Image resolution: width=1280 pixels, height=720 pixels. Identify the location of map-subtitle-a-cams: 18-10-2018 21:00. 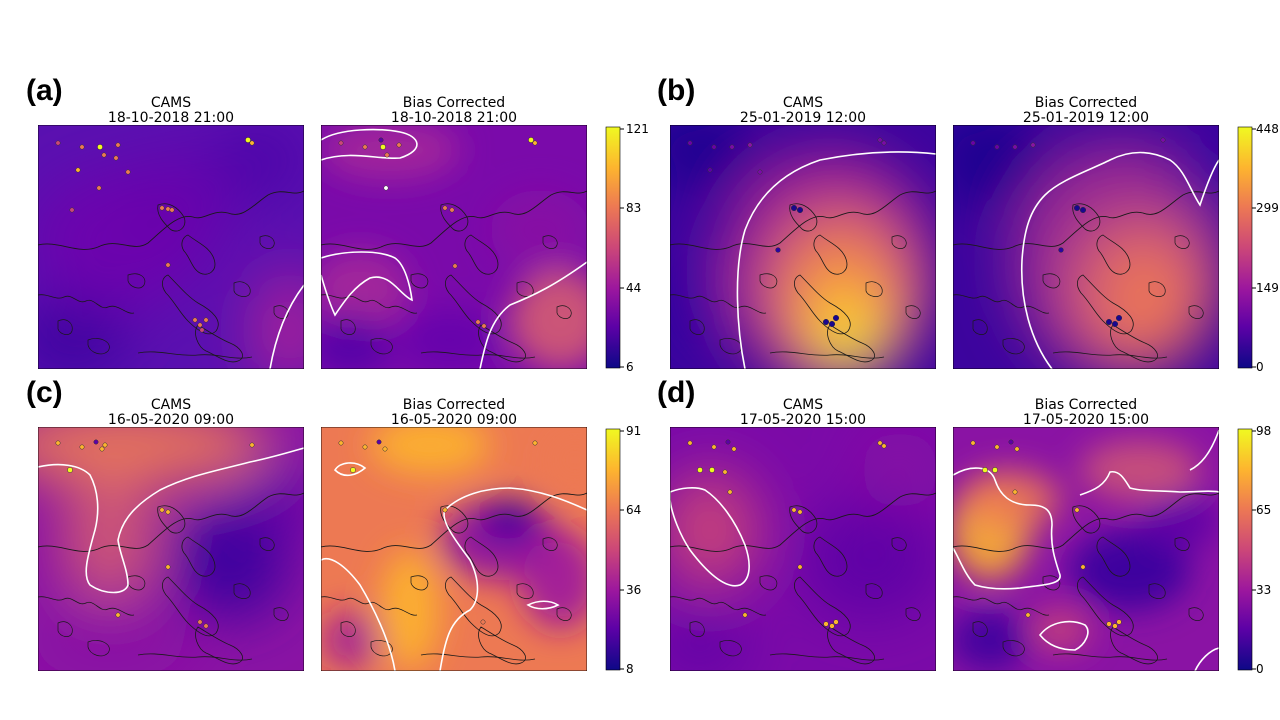
(171, 118).